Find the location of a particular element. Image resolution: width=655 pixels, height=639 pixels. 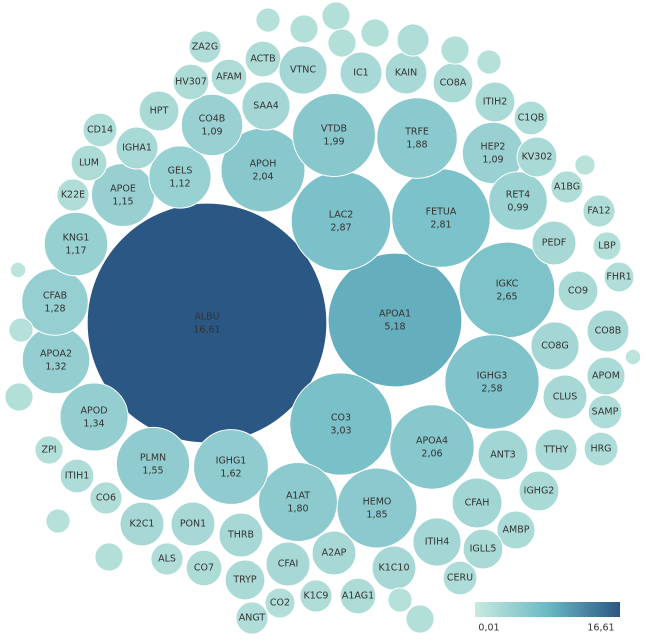

bubble-label: A2AP is located at coordinates (334, 553).